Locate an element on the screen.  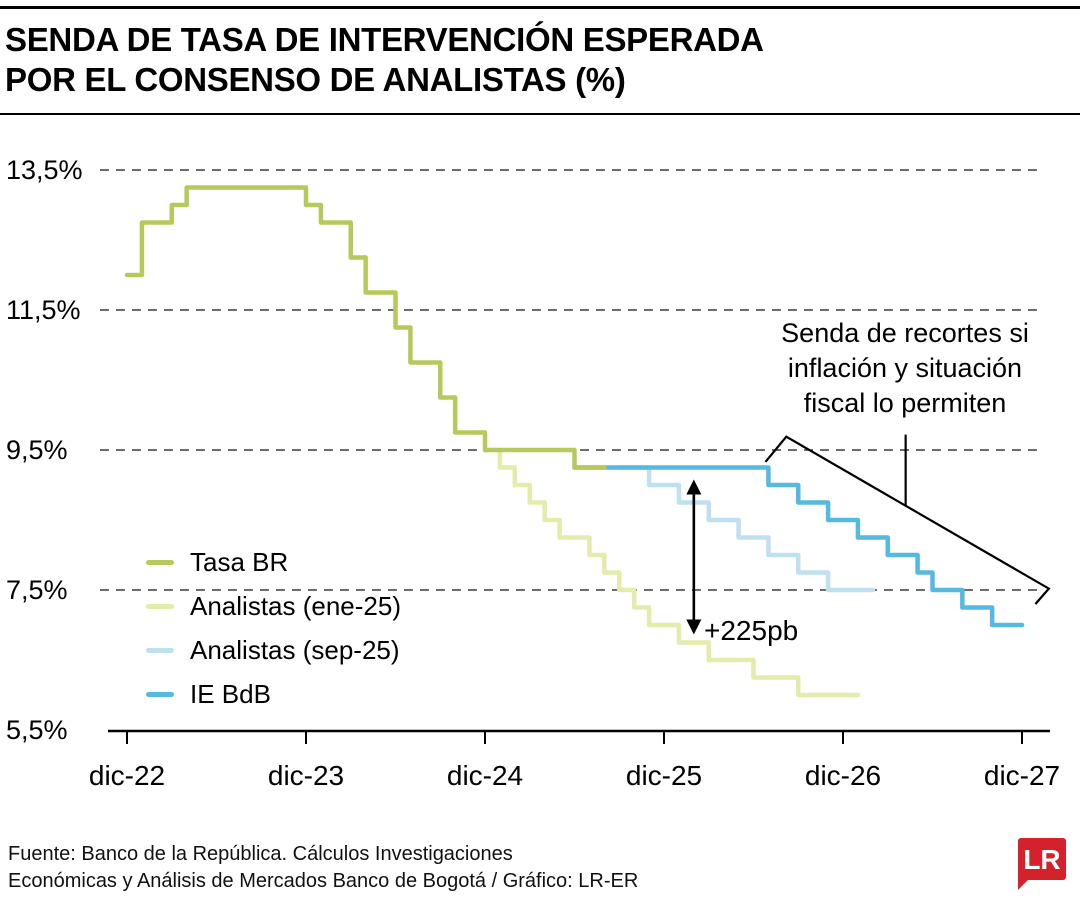
series-analistas-ene-25- is located at coordinates (671, 572).